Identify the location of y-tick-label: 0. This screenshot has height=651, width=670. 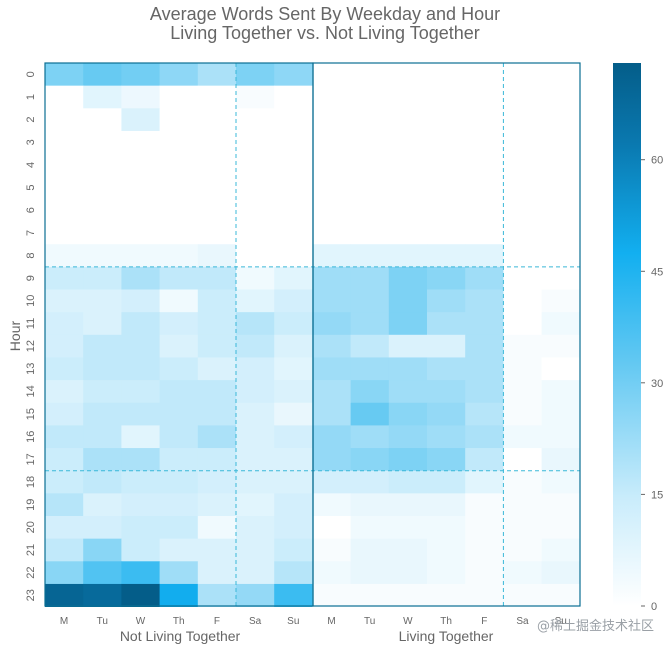
(31, 74).